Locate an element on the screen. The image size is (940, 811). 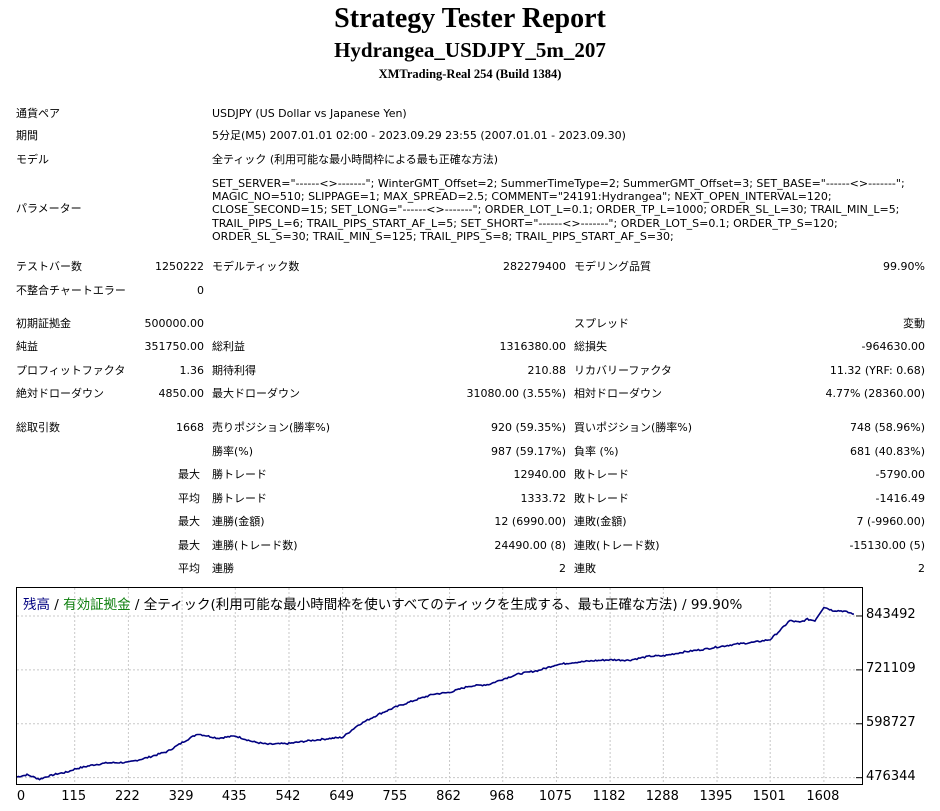
x-tick-label: 542 is located at coordinates (288, 796).